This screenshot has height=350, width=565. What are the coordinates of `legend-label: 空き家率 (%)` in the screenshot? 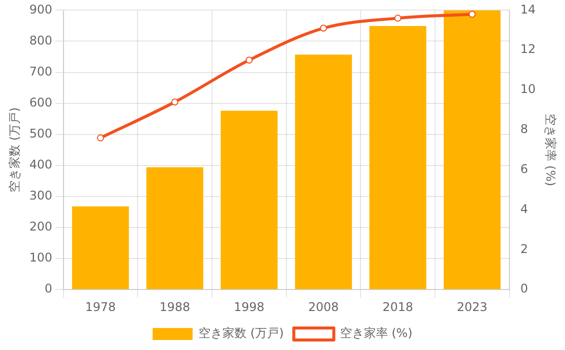 It's located at (376, 333).